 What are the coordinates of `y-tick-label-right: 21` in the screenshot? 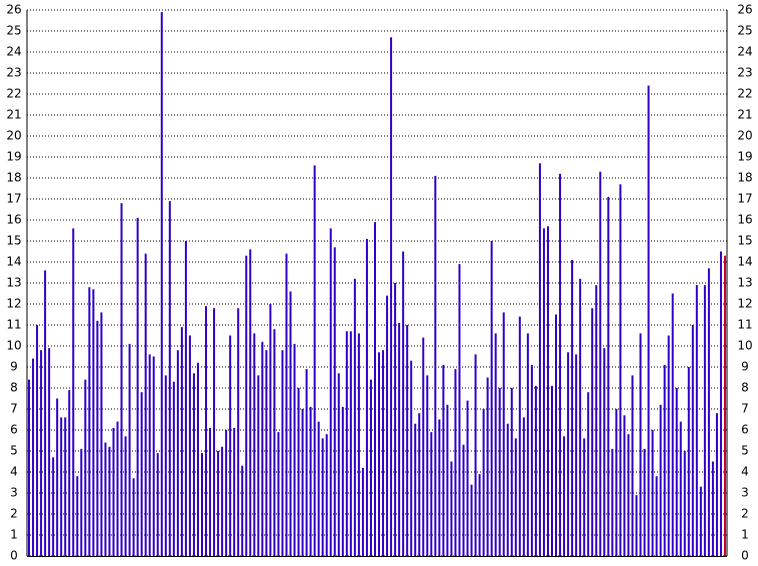 It's located at (744, 115).